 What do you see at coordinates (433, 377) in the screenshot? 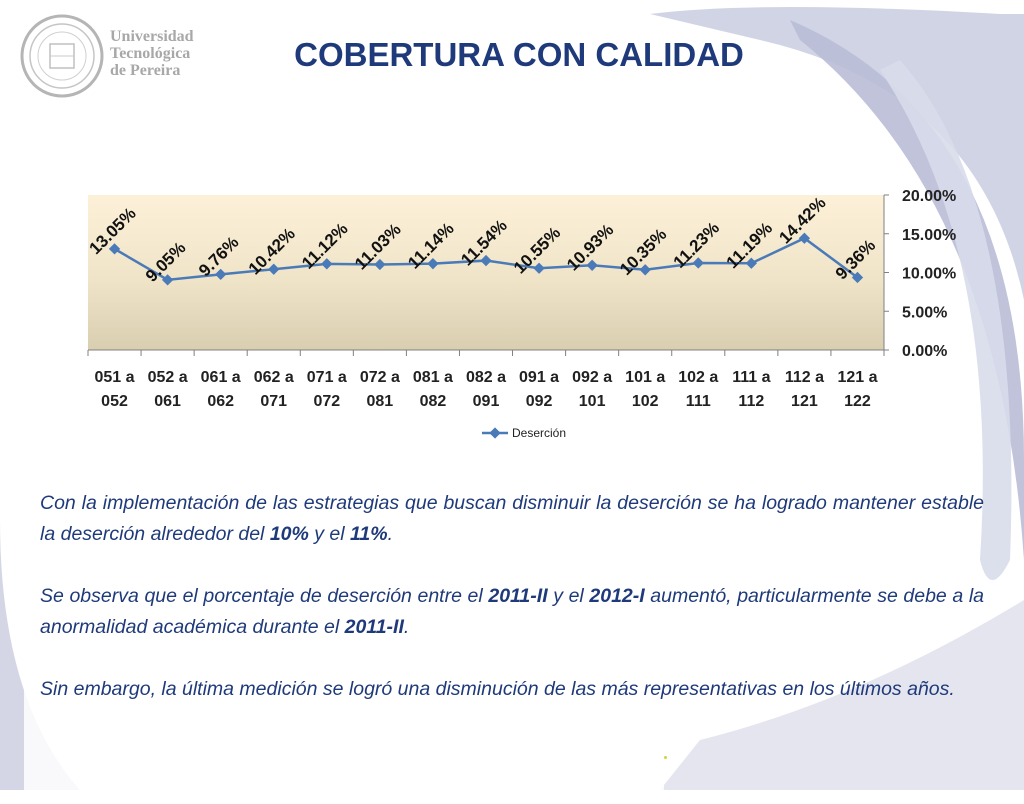
I see `x-tick-label: 081 a` at bounding box center [433, 377].